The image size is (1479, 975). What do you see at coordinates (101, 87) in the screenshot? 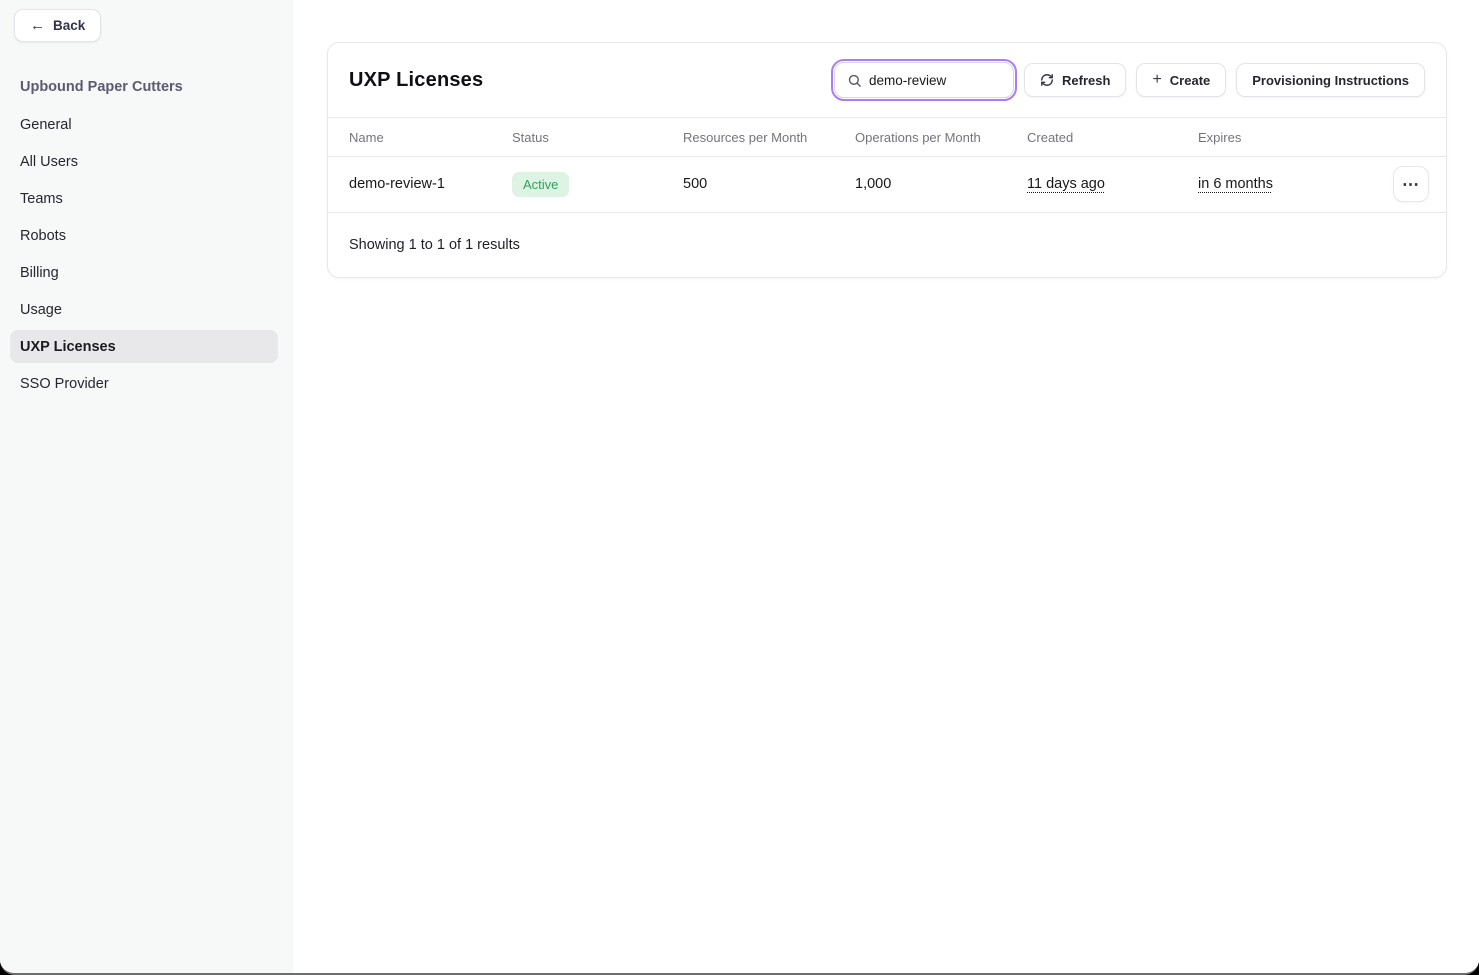
I see `org-name-heading: Upbound Paper Cutters` at bounding box center [101, 87].